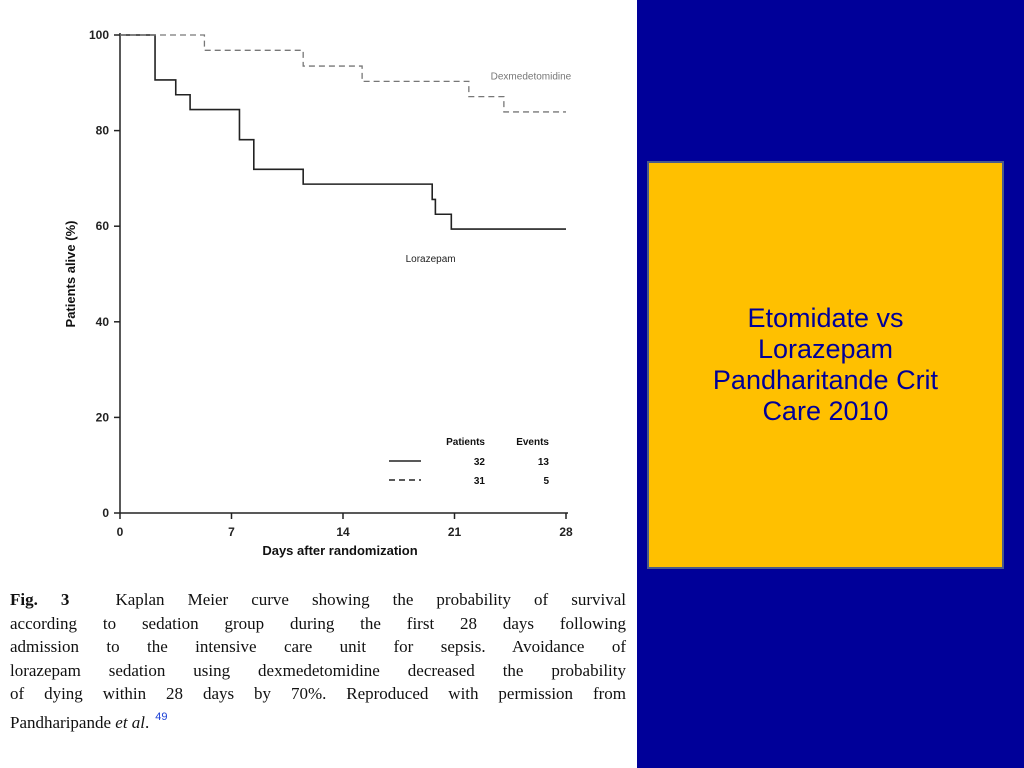  Describe the element at coordinates (120, 532) in the screenshot. I see `x-tick-label: 0` at that location.